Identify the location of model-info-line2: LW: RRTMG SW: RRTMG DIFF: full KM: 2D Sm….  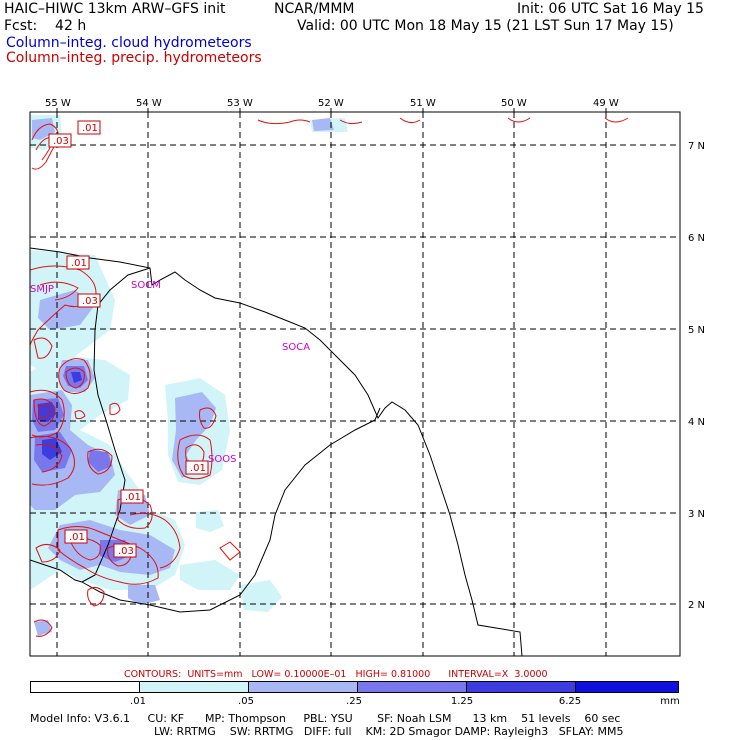
(389, 731).